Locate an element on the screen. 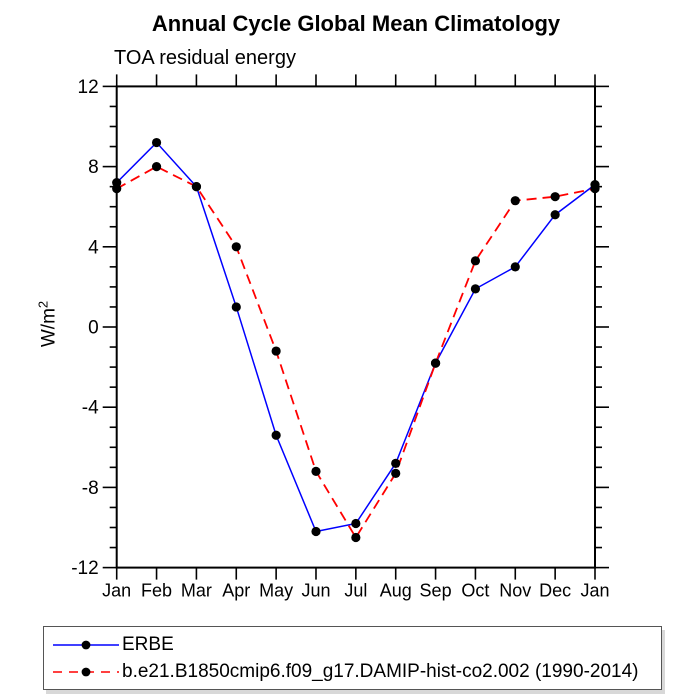  x-tick-label: Mar is located at coordinates (196, 591).